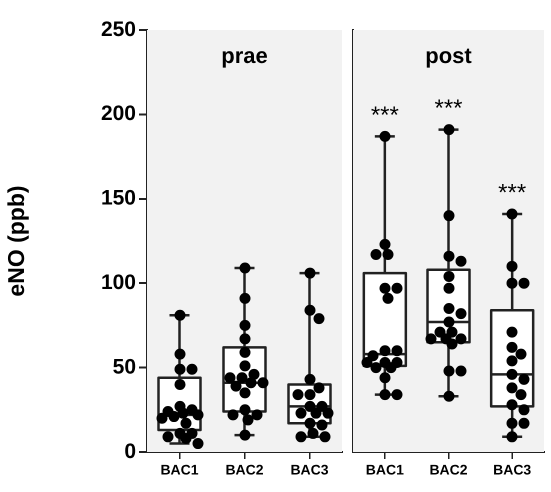 The width and height of the screenshot is (551, 492). What do you see at coordinates (124, 366) in the screenshot?
I see `y-tick-label: 50` at bounding box center [124, 366].